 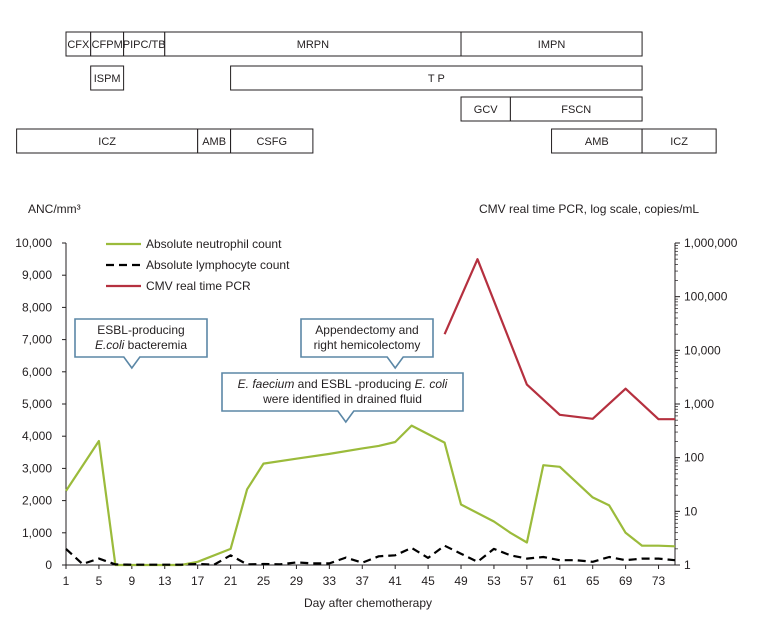 I want to click on treatment-bar-label: FSCN, so click(x=576, y=110).